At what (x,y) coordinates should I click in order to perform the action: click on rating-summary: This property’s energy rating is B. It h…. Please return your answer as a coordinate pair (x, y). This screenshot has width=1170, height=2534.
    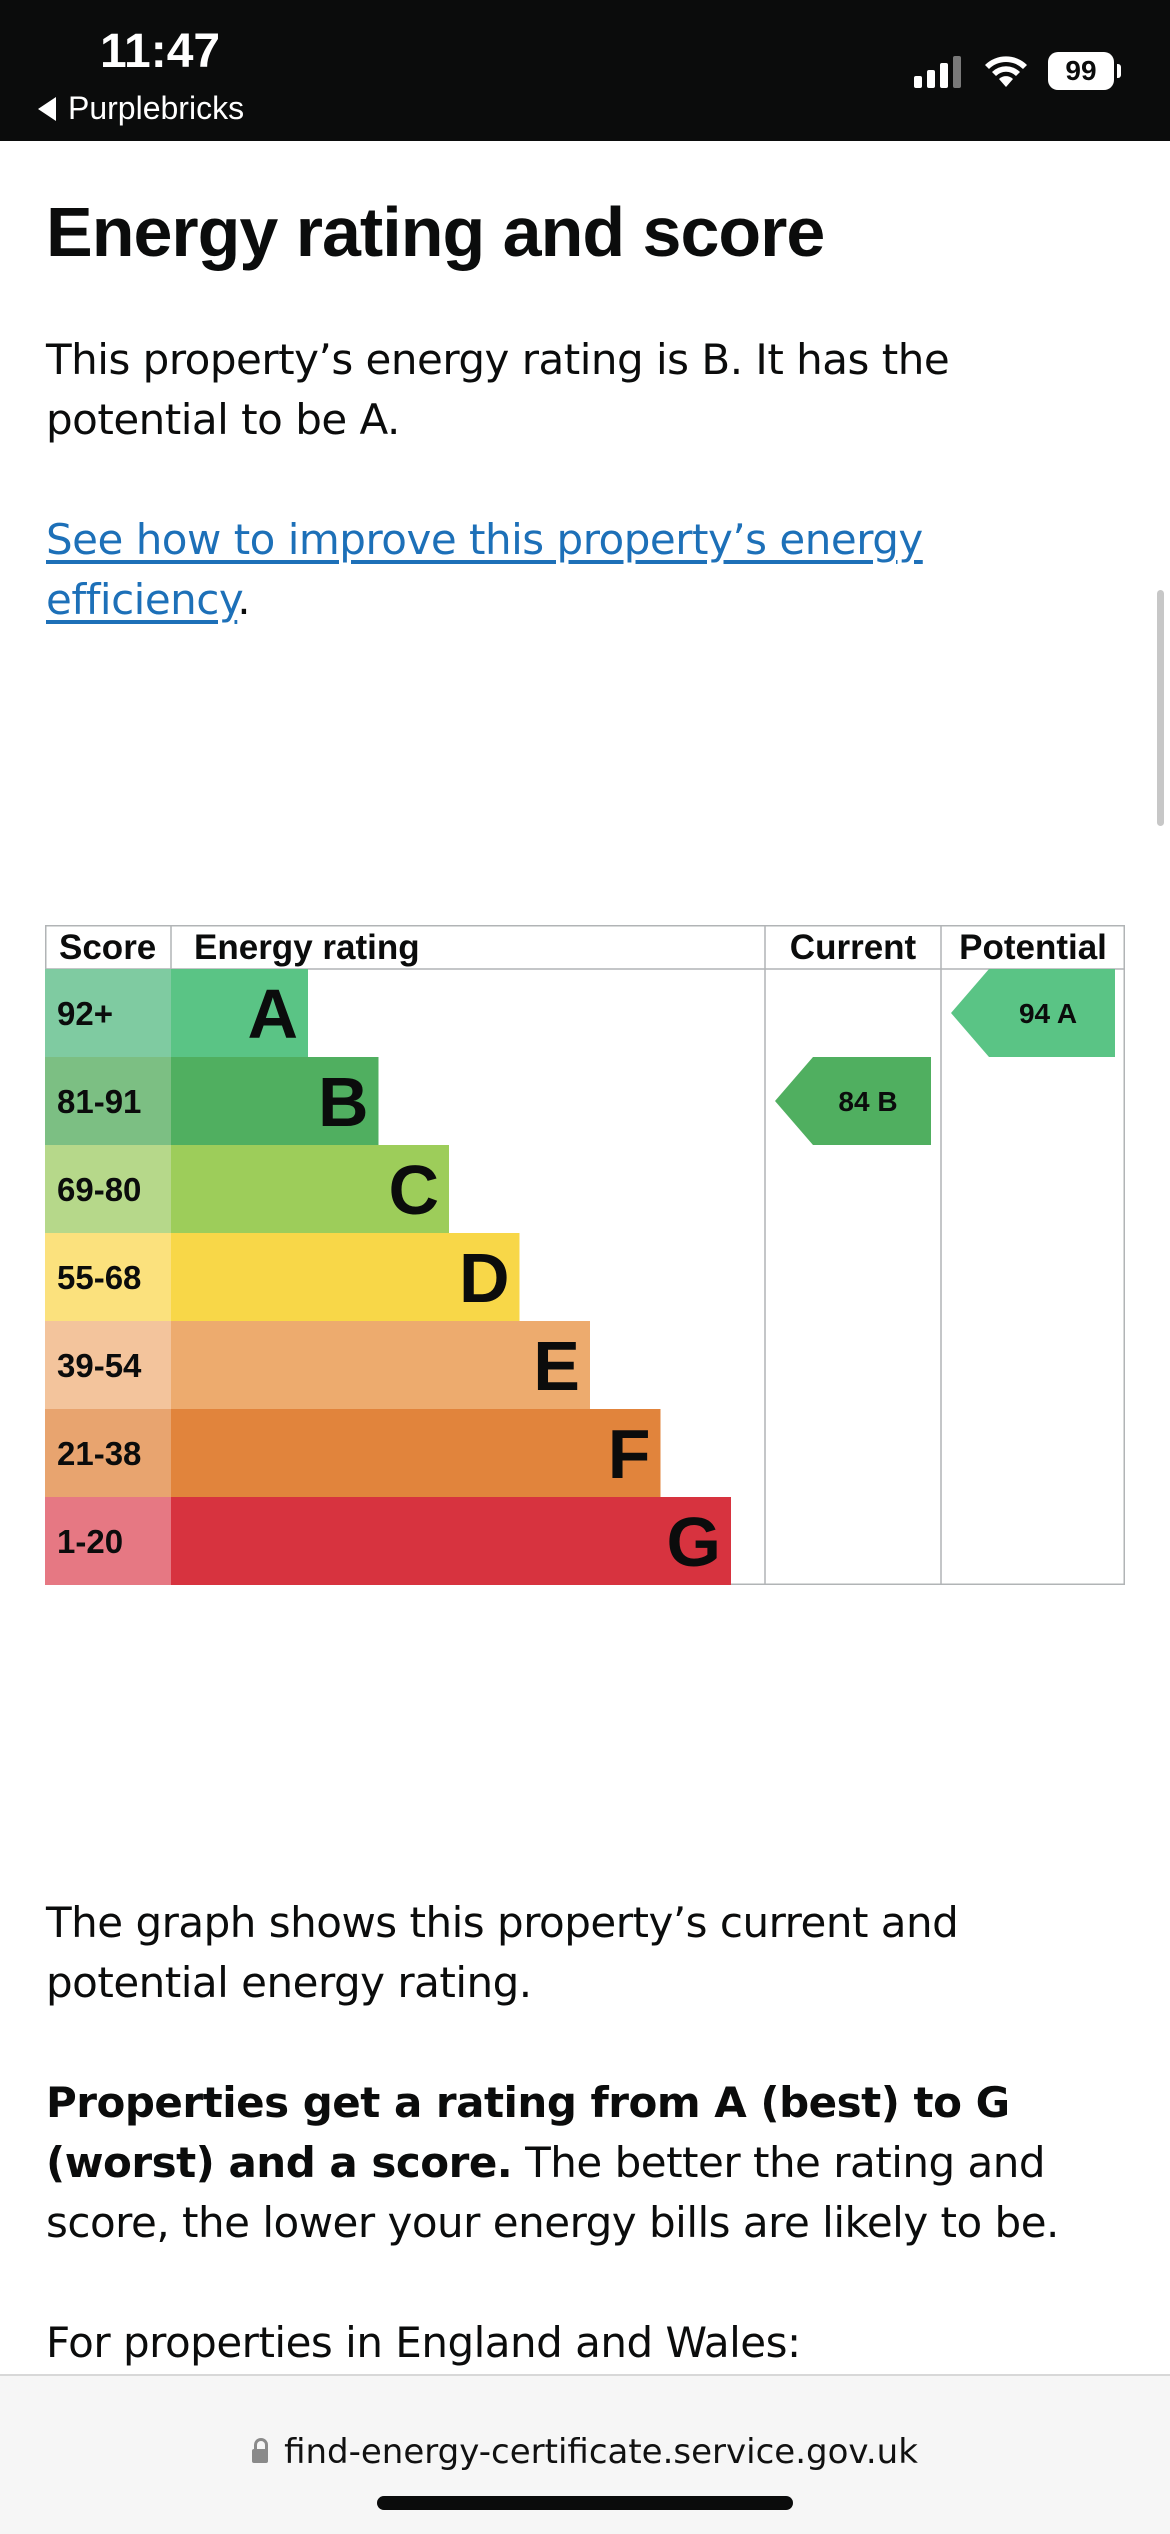
    Looking at the image, I should click on (498, 389).